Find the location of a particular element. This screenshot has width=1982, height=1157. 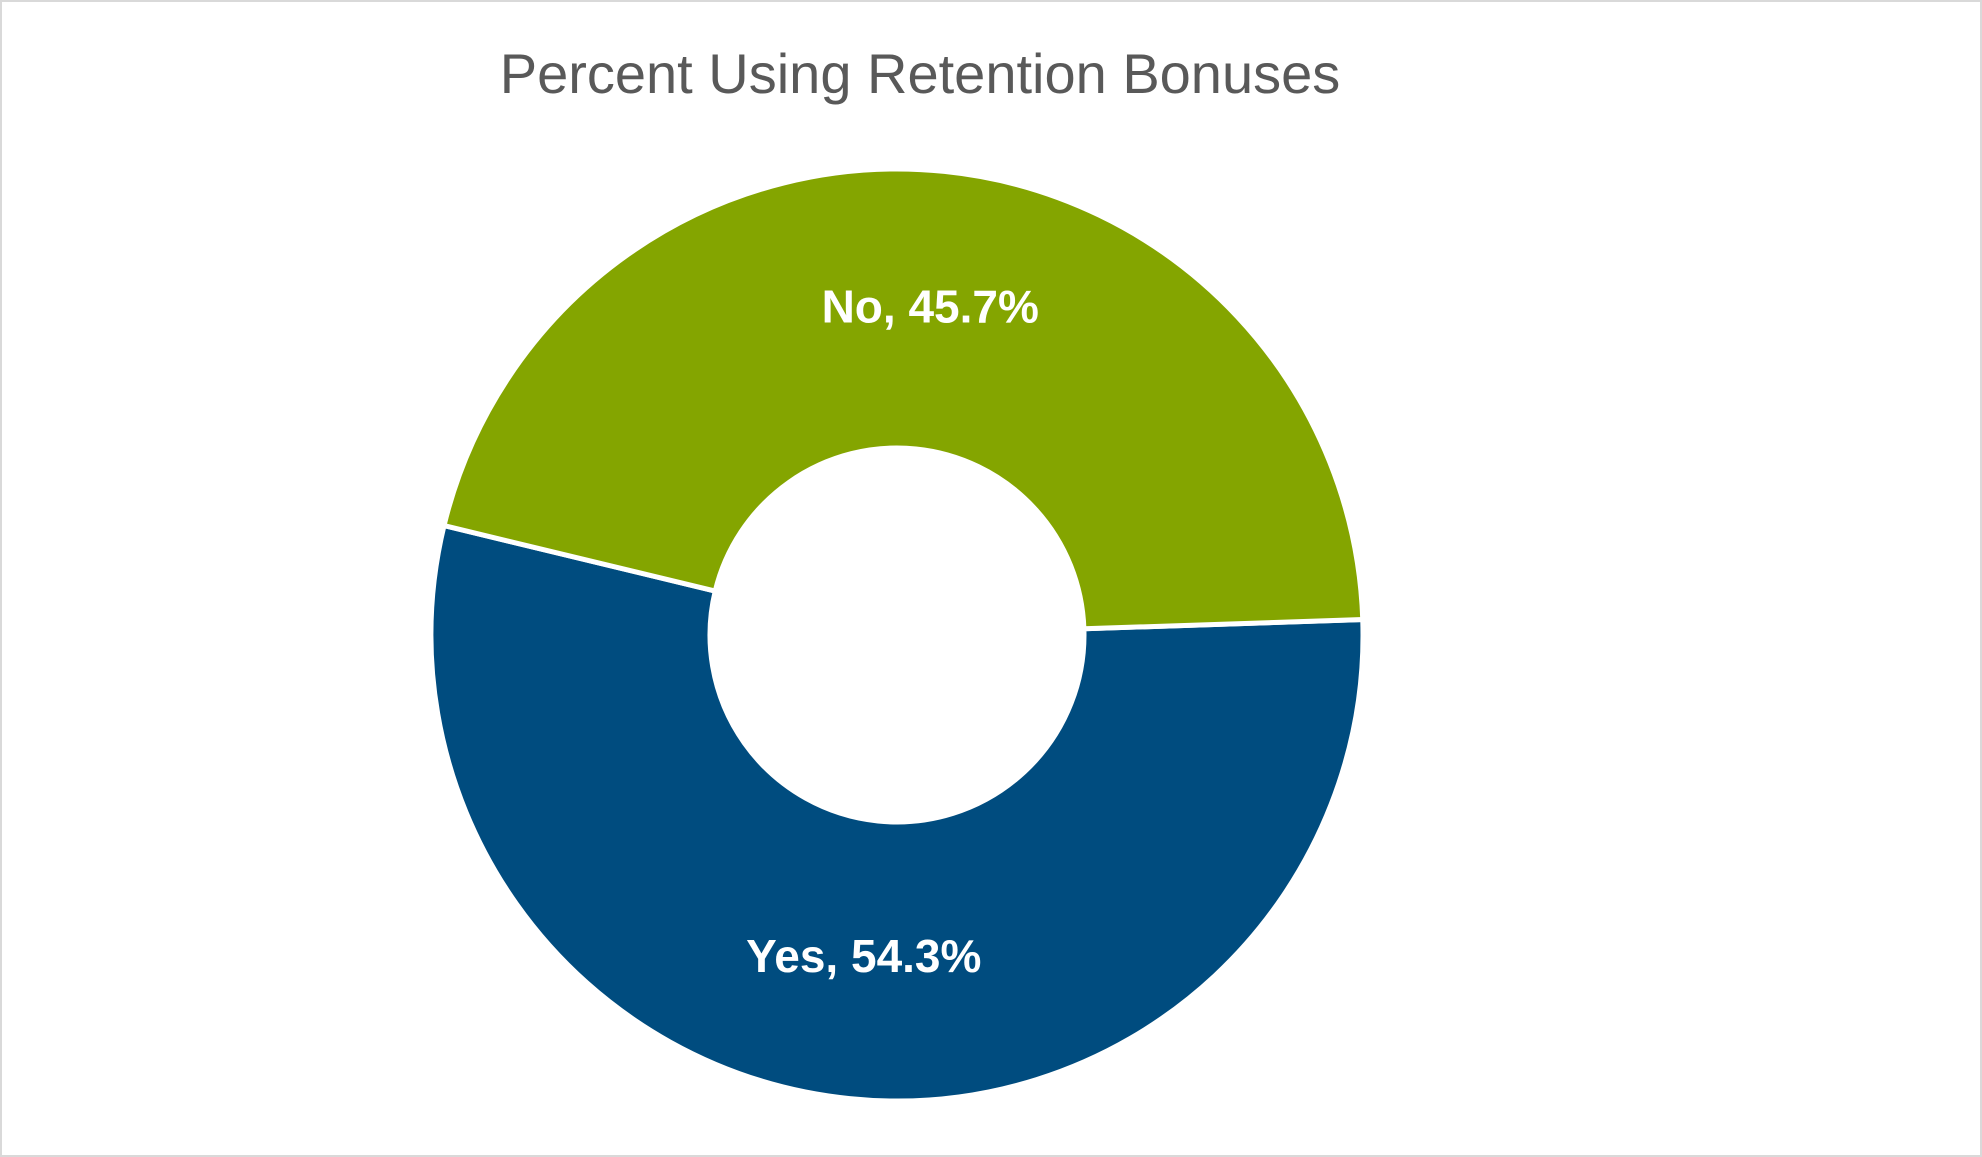

data-label: Yes, 54.3% is located at coordinates (863, 956).